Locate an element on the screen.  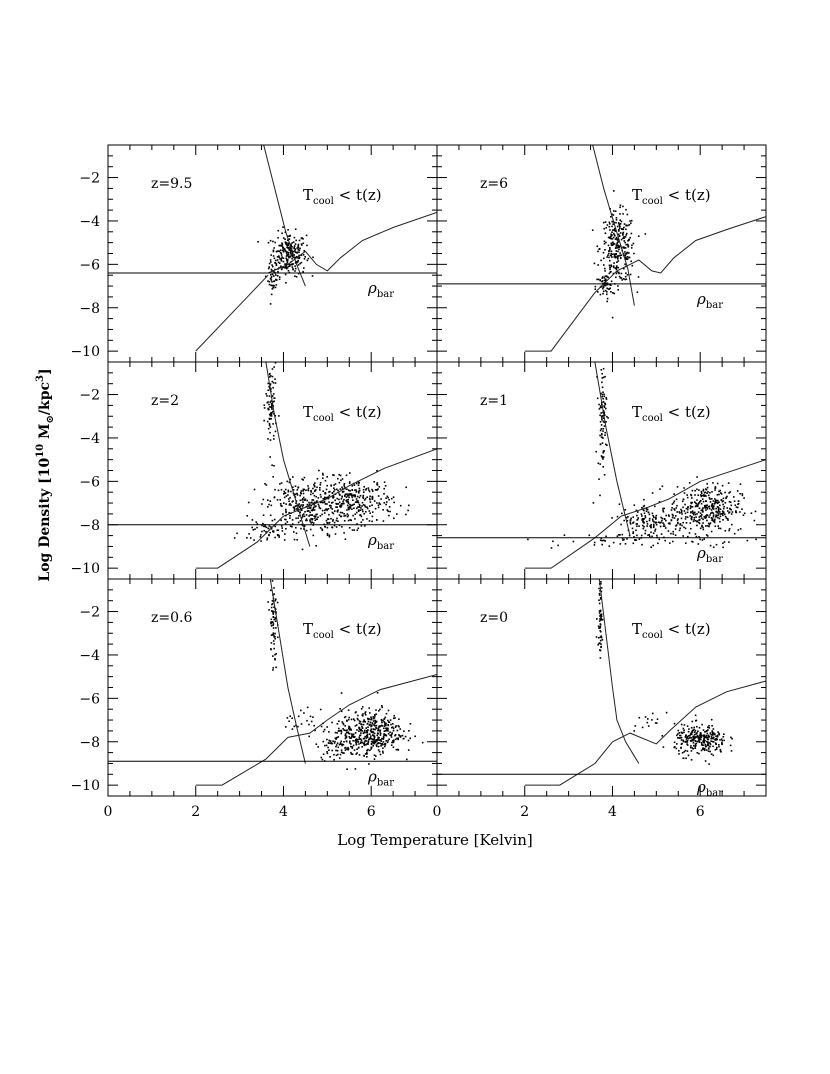
cooling-time-label: Tcool < t(z) is located at coordinates (671, 630).